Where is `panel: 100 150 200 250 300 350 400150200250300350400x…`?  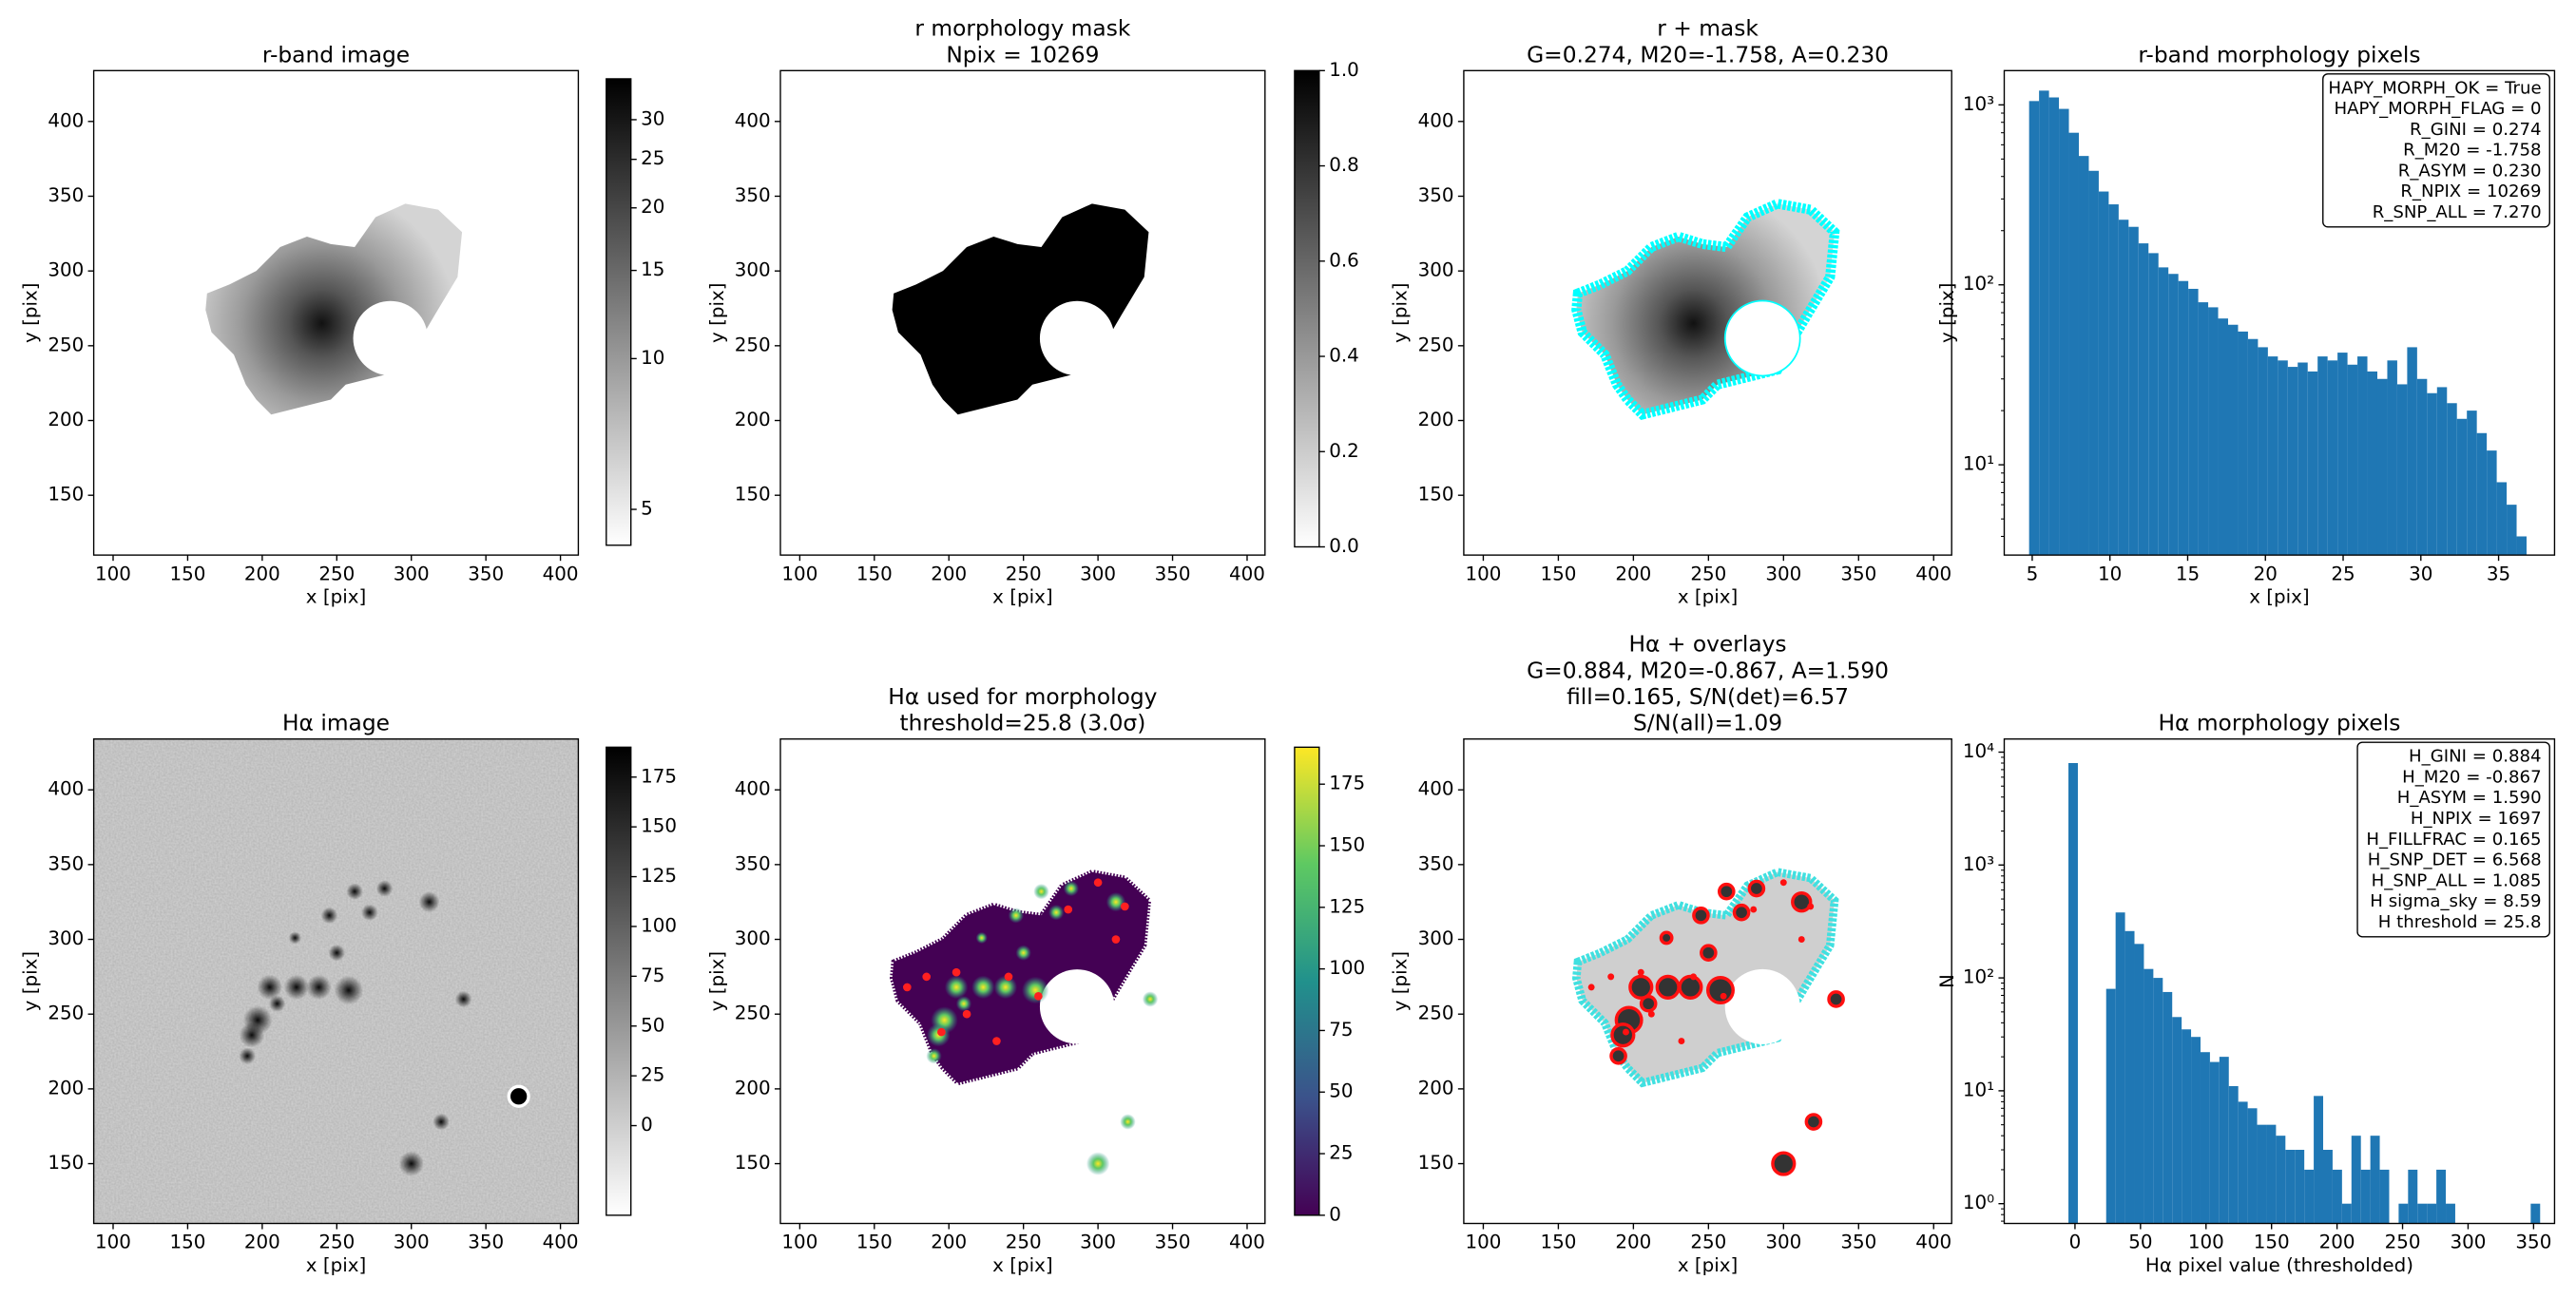 panel: 100 150 200 250 300 350 400150200250300350400x… is located at coordinates (348, 993).